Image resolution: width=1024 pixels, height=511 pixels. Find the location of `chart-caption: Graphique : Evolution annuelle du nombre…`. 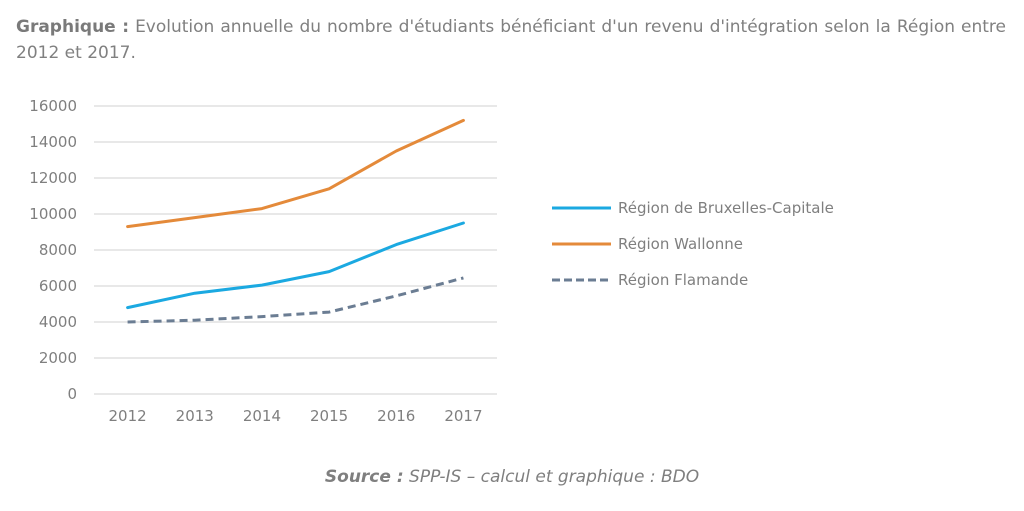

chart-caption: Graphique : Evolution annuelle du nombre… is located at coordinates (511, 40).